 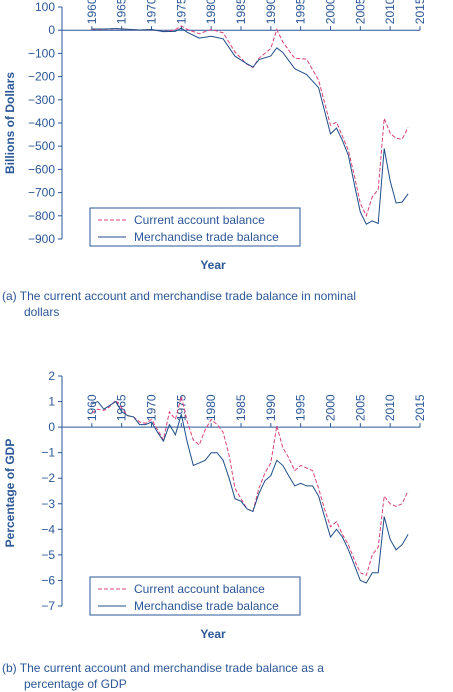 What do you see at coordinates (41, 100) in the screenshot?
I see `y-tick-label: −300` at bounding box center [41, 100].